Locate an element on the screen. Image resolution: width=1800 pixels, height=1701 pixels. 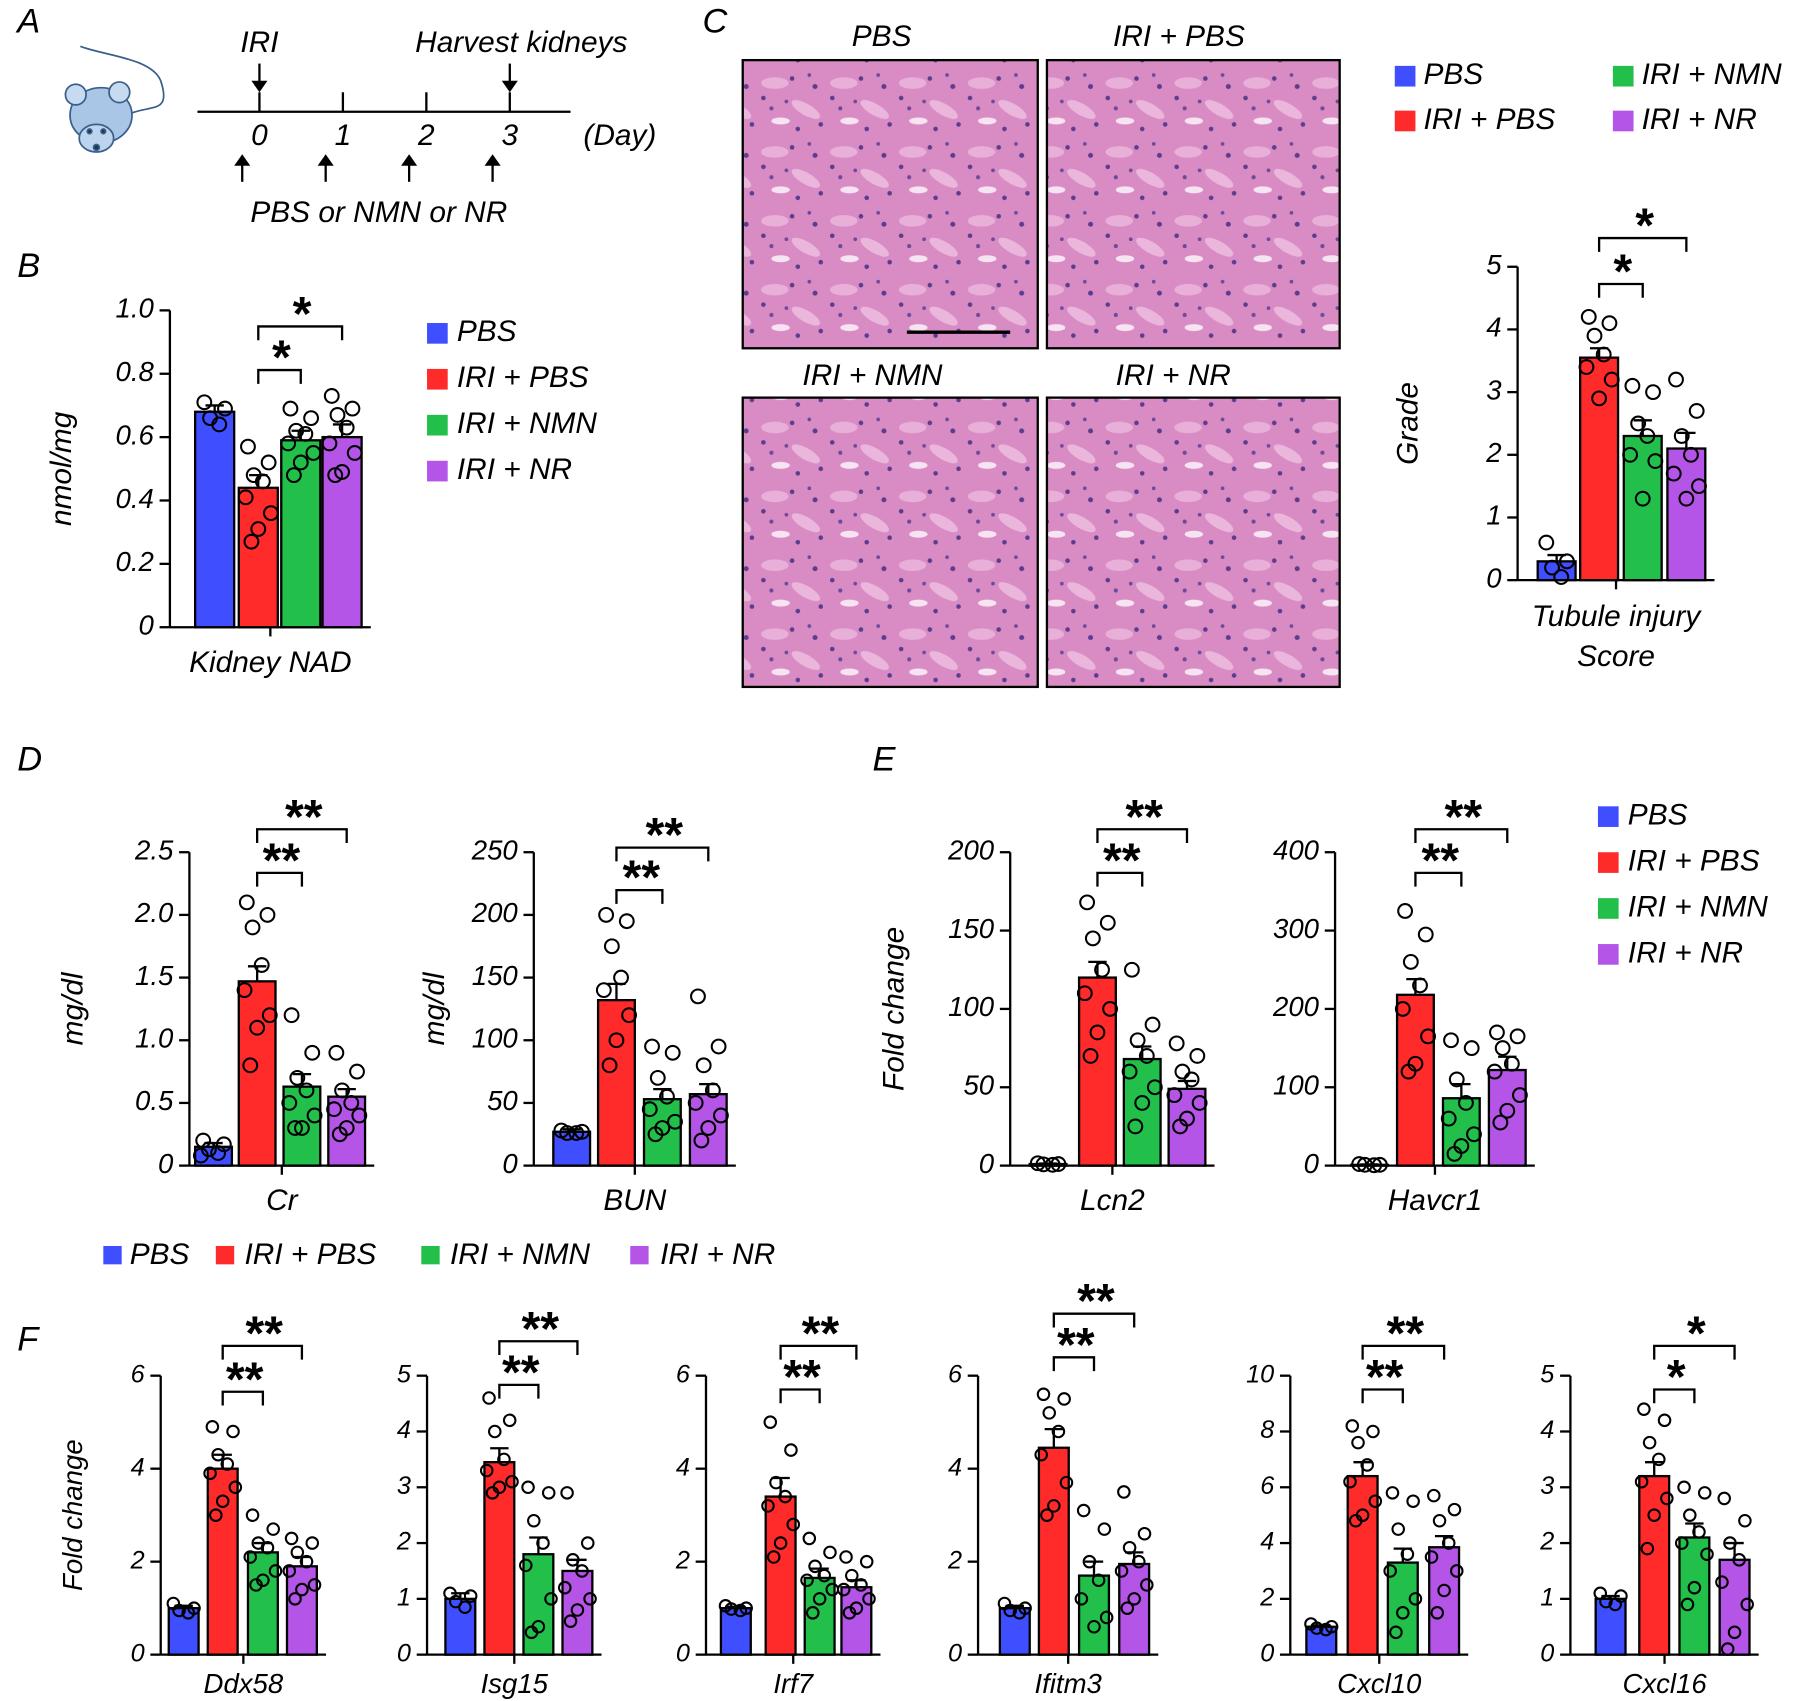
y-tick-label: 1.0 is located at coordinates (135, 308).